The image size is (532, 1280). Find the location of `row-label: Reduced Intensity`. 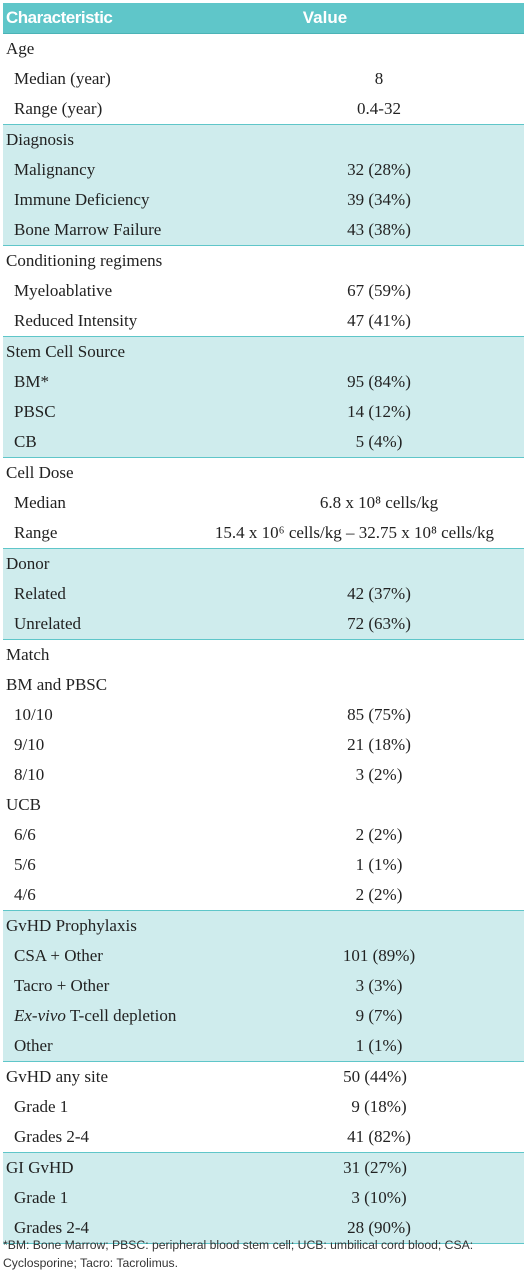

row-label: Reduced Intensity is located at coordinates (76, 320).